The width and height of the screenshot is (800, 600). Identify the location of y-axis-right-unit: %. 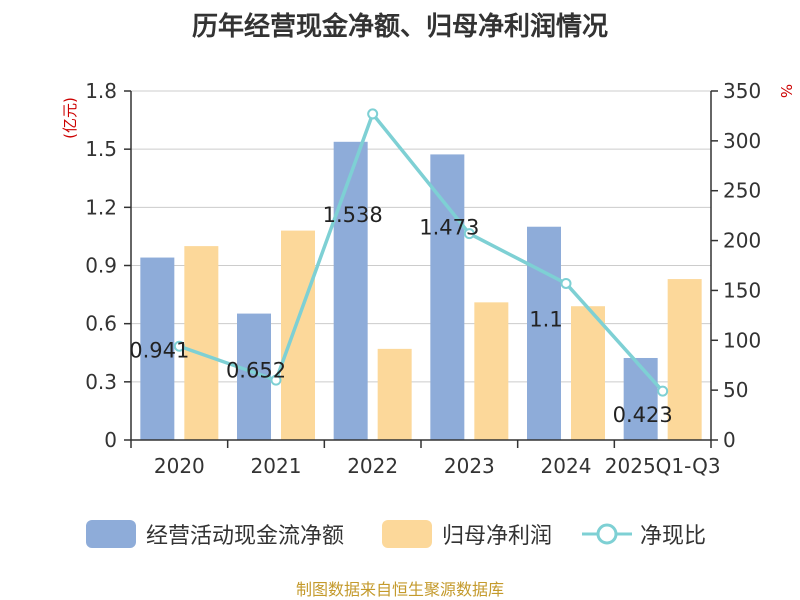
(786, 91).